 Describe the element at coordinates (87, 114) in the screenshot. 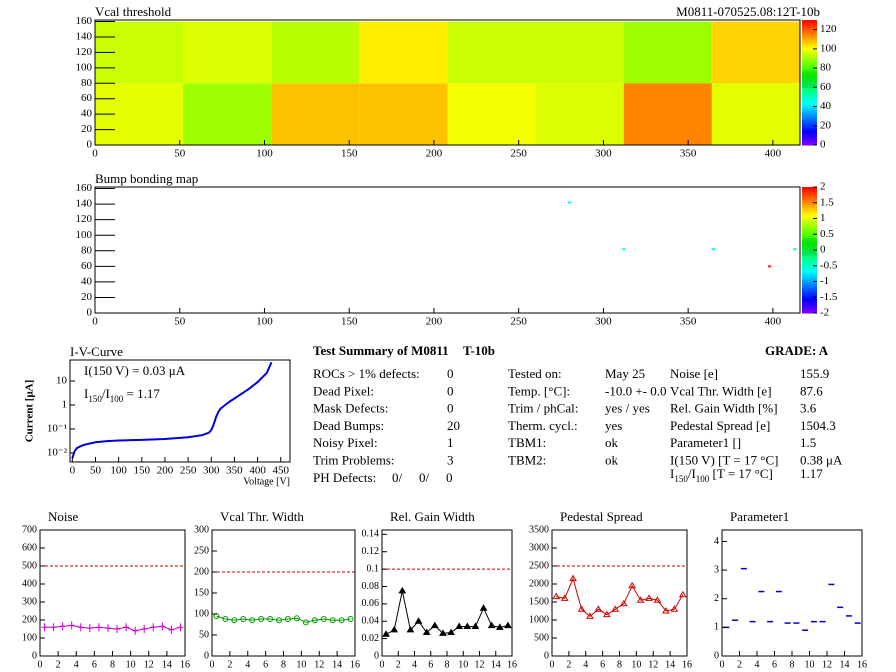

I see `y-tick-label: 40` at that location.